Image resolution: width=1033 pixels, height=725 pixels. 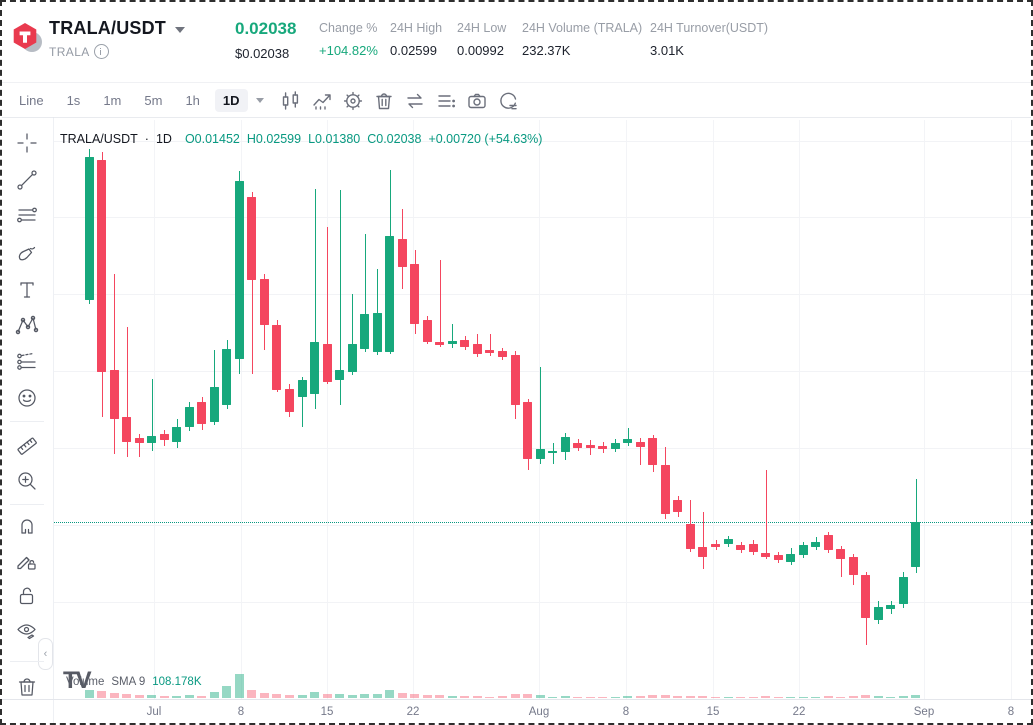 What do you see at coordinates (101, 51) in the screenshot?
I see `info-icon` at bounding box center [101, 51].